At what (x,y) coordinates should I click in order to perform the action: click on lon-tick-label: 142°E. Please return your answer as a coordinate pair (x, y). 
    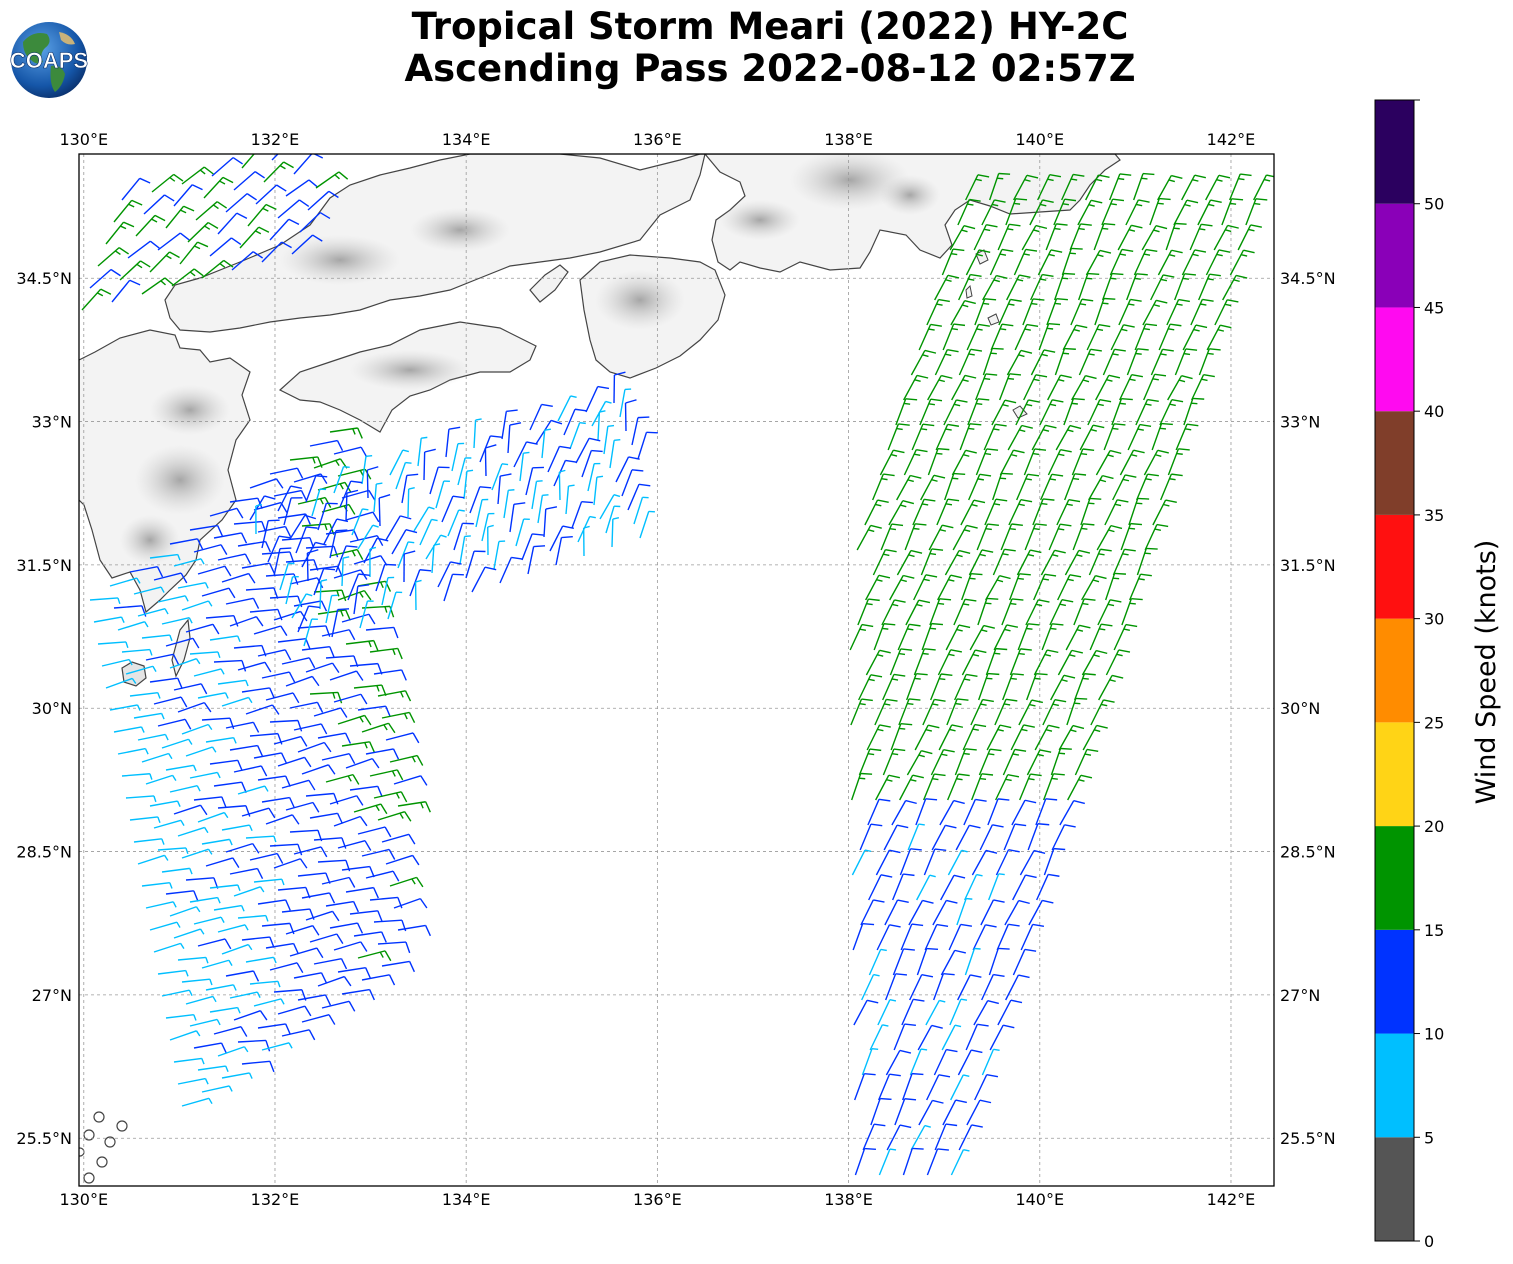
    Looking at the image, I should click on (1231, 139).